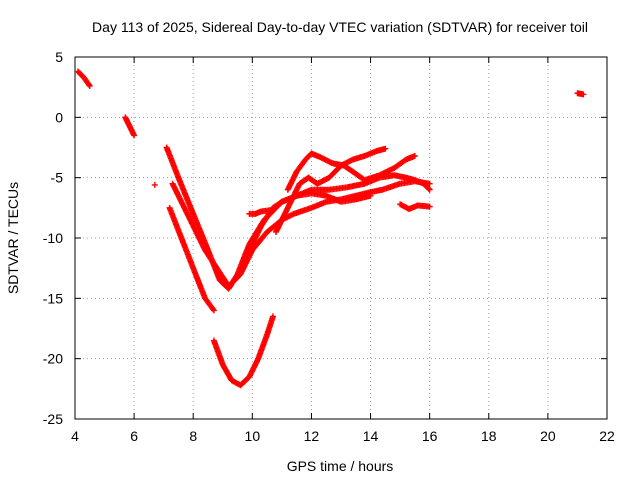  What do you see at coordinates (75, 436) in the screenshot?
I see `x-tick-label: 4` at bounding box center [75, 436].